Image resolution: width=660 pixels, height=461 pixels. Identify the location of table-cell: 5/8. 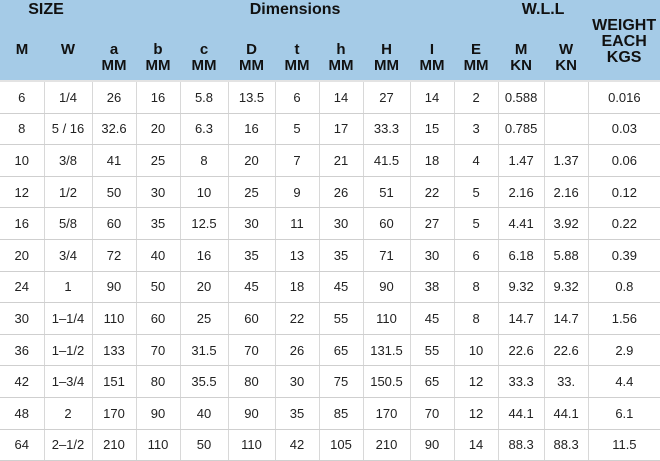
(68, 223).